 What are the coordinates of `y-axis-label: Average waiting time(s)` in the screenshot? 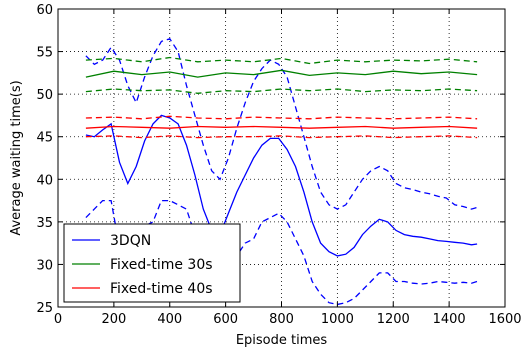 It's located at (16, 157).